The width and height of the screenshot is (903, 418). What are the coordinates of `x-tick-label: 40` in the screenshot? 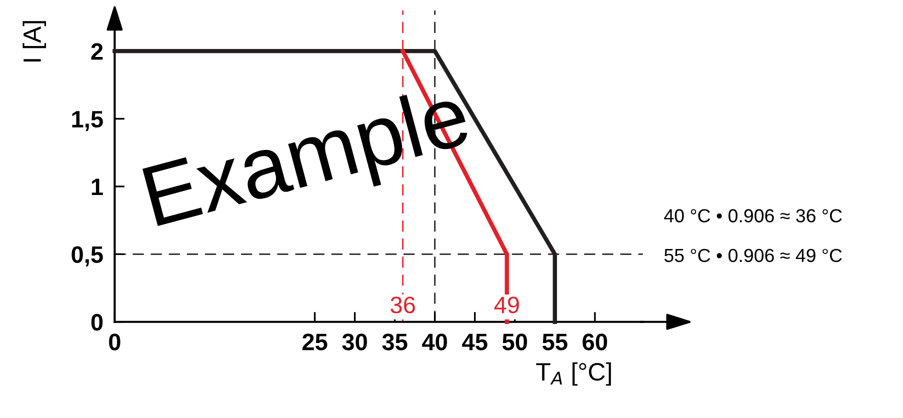 It's located at (434, 342).